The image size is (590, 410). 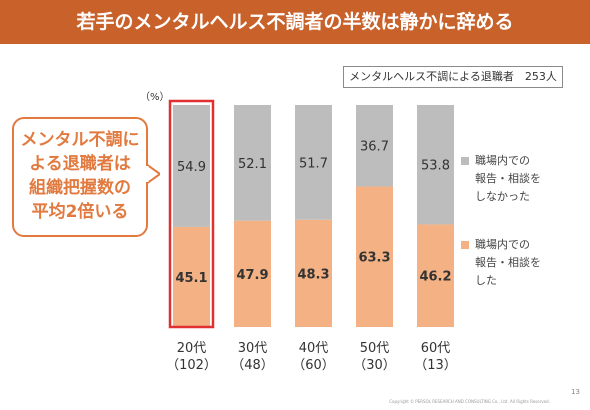 I want to click on data-label-reported: 45.1, so click(x=191, y=278).